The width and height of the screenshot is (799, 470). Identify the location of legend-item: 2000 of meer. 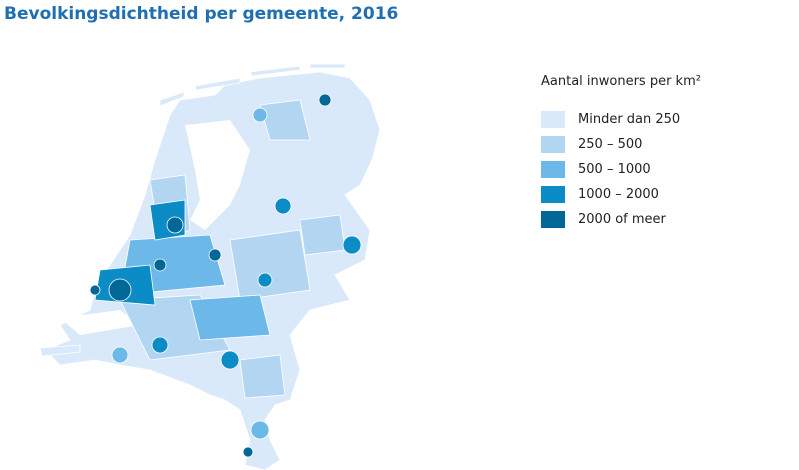
(621, 219).